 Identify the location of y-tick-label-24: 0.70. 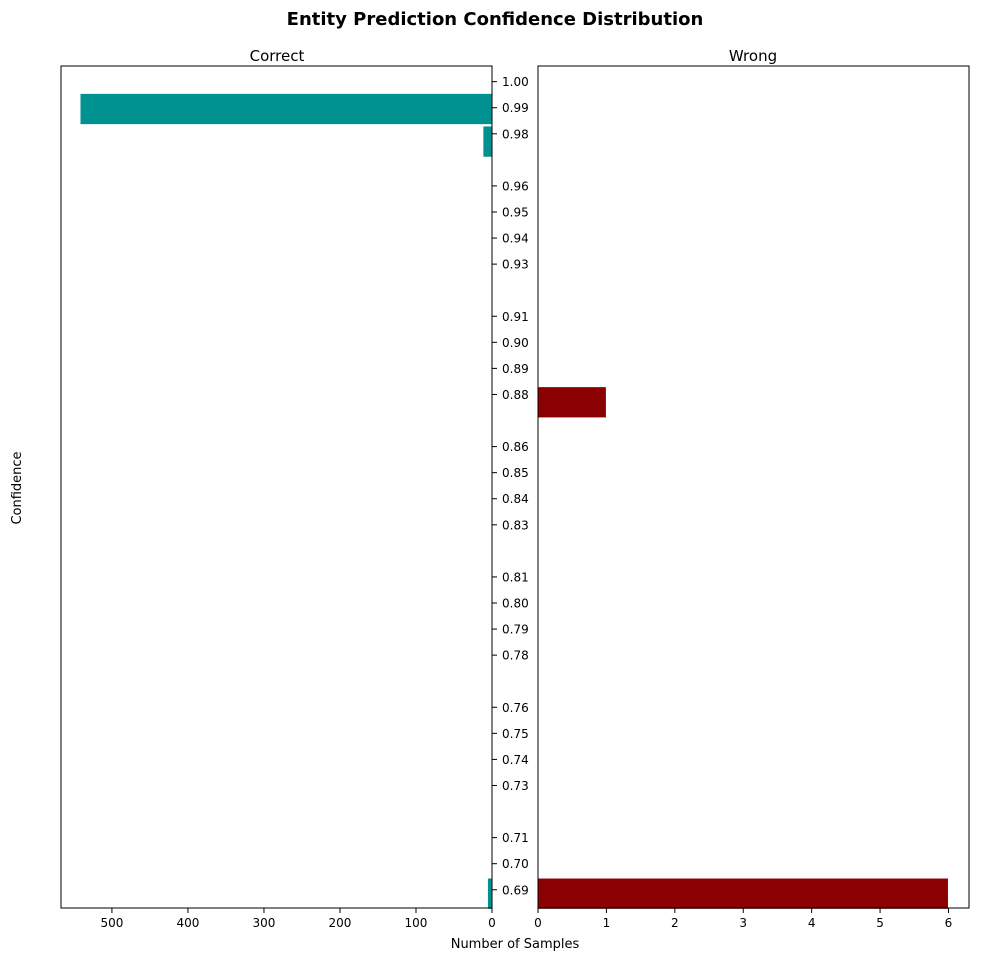
(515, 864).